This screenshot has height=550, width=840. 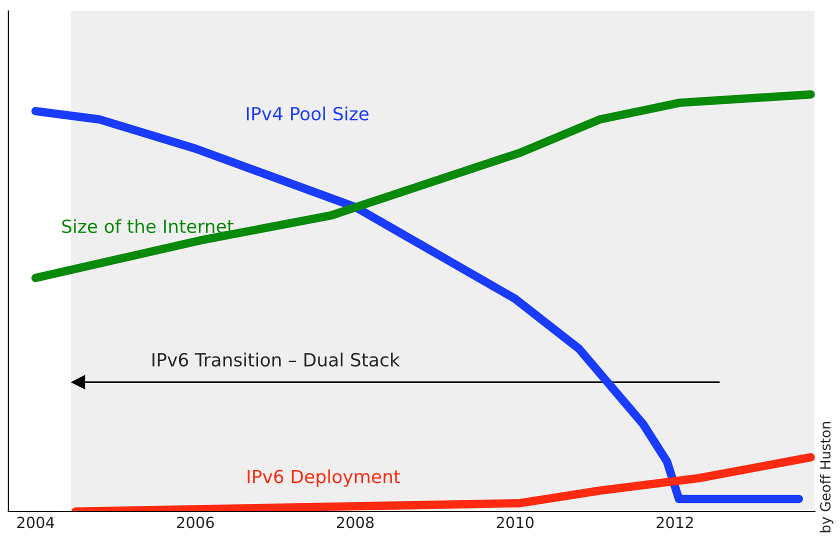 I want to click on x-tick-label: 2012, so click(x=674, y=522).